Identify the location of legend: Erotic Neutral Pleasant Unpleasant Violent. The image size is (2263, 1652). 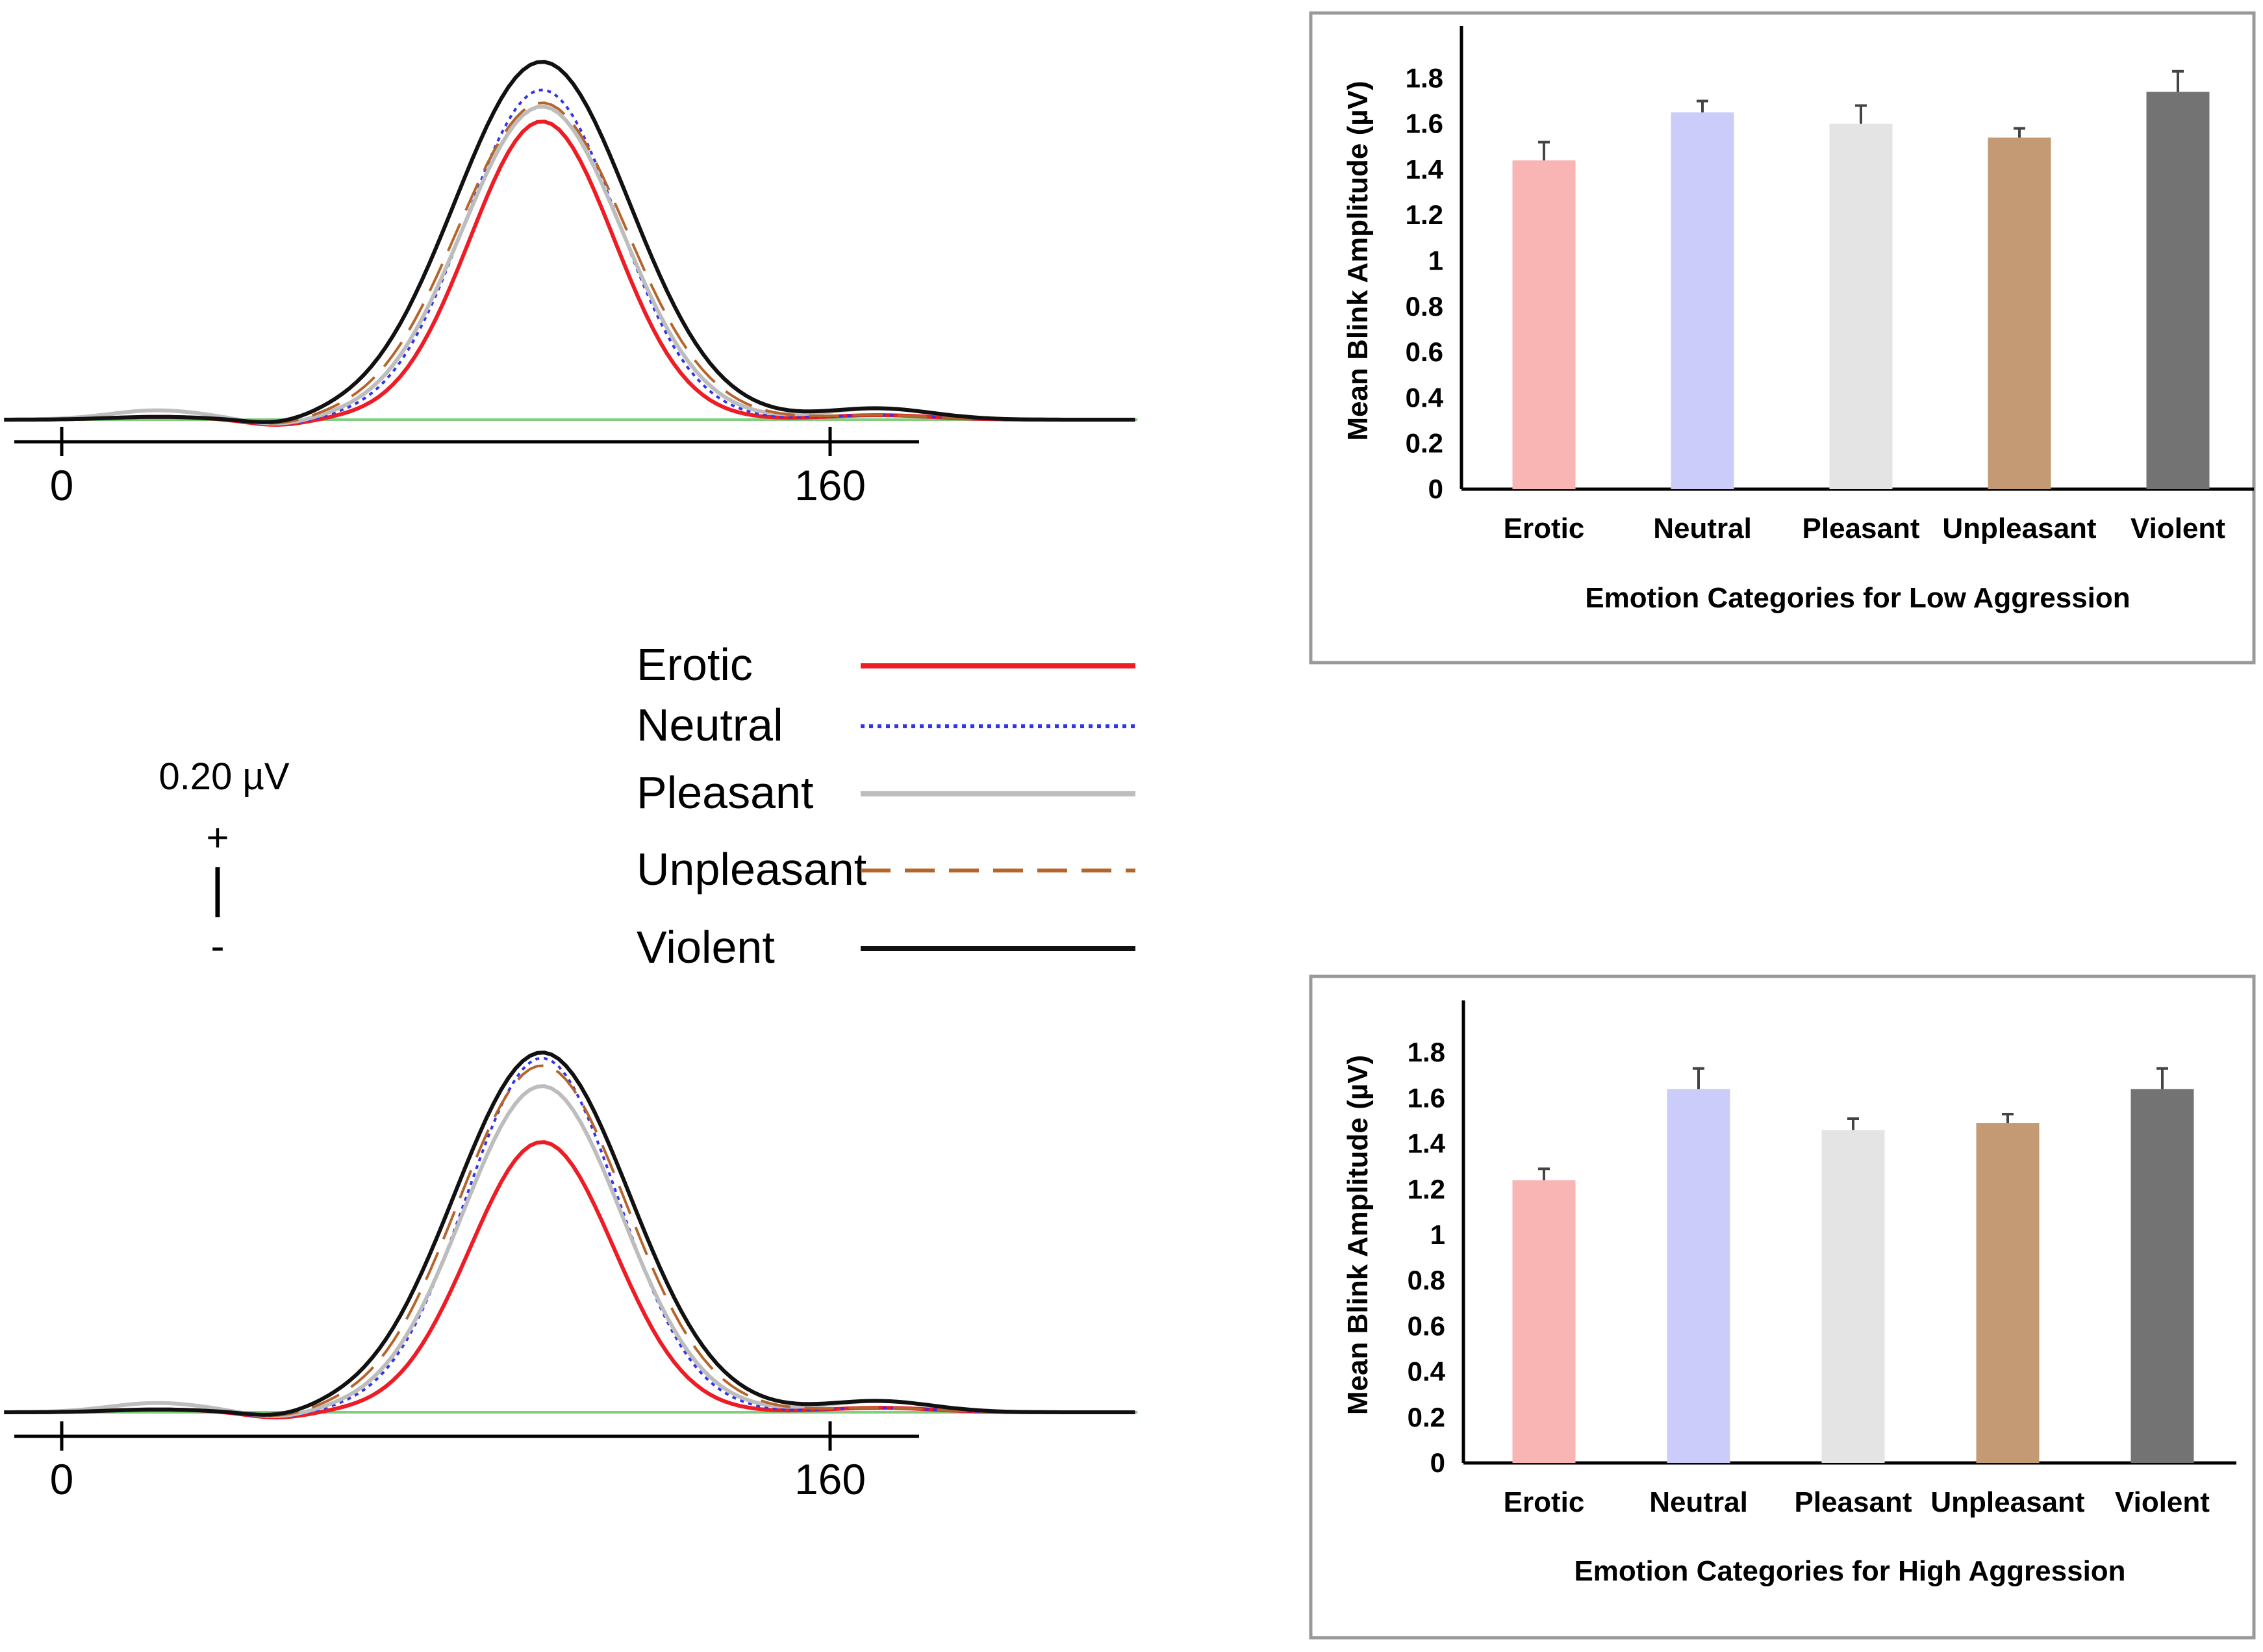
(886, 806).